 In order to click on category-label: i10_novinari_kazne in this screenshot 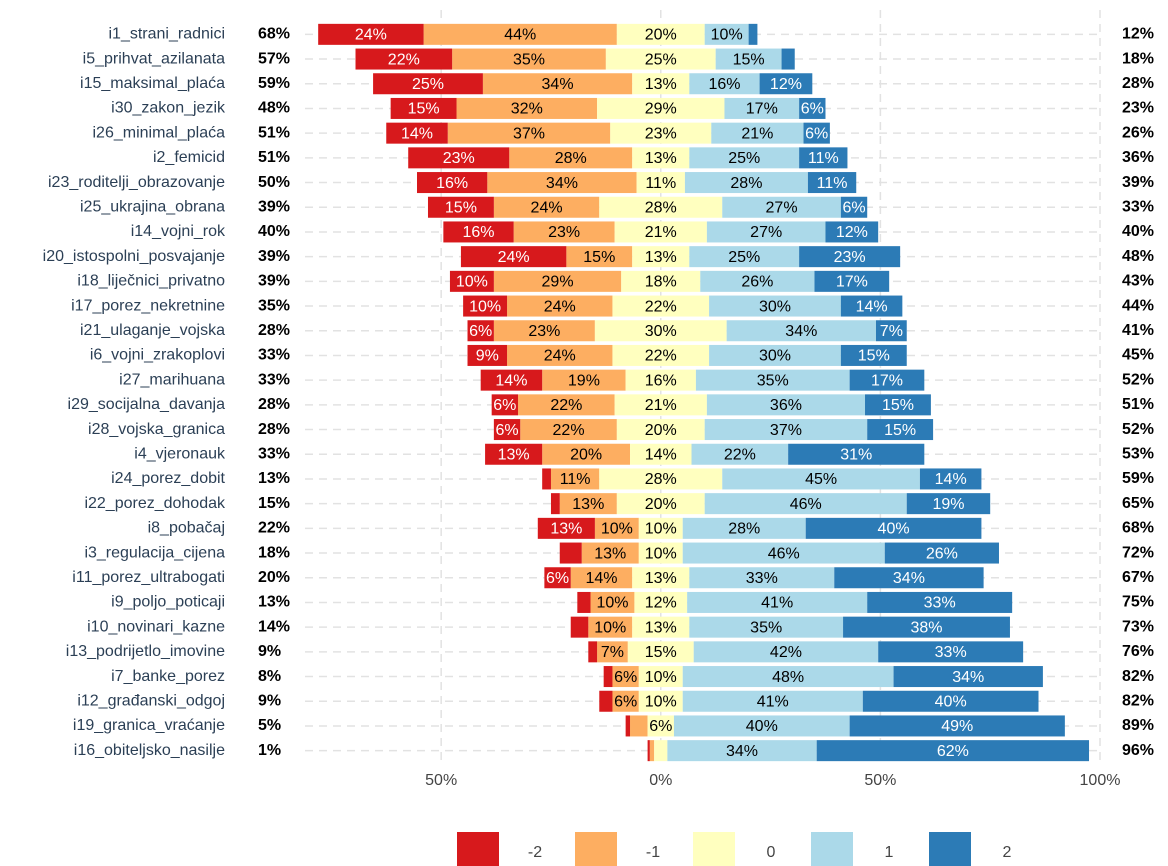, I will do `click(156, 626)`.